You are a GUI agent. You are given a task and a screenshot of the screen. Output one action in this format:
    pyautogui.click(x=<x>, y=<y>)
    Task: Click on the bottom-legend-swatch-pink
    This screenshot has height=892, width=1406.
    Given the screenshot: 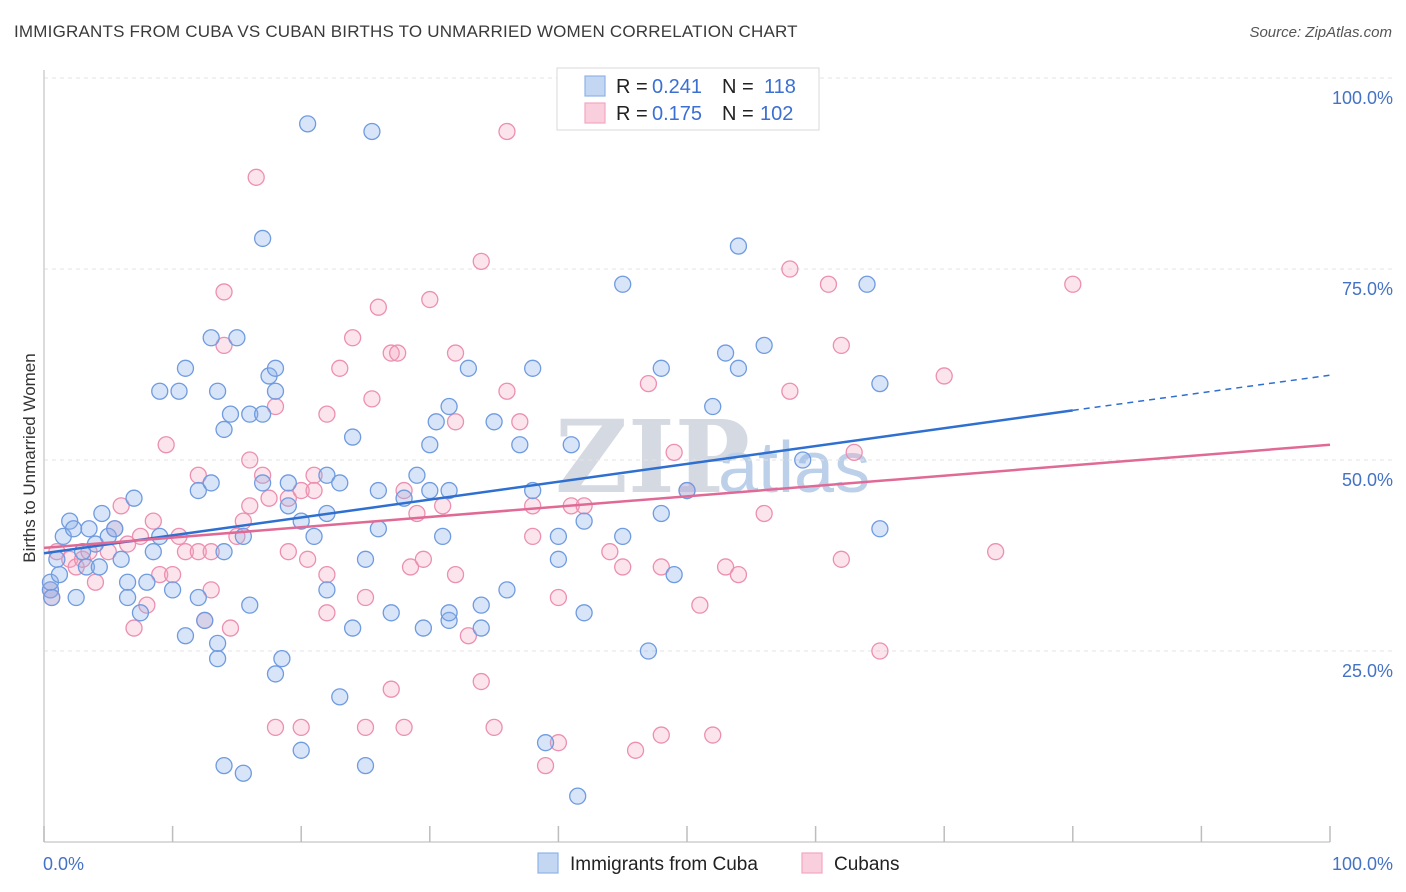 What is the action you would take?
    pyautogui.click(x=812, y=863)
    